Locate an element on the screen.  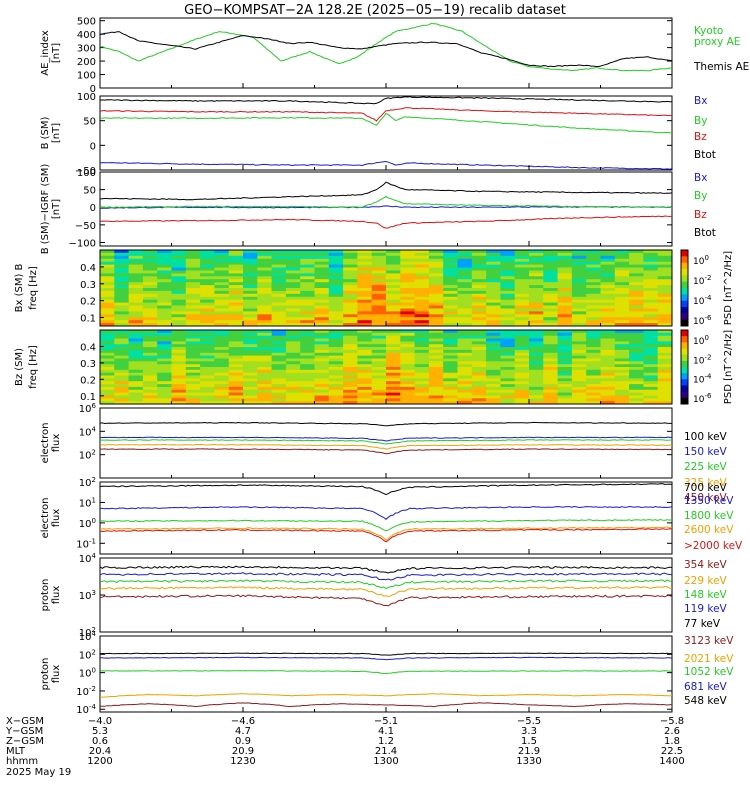
legend-entry: 77 keV is located at coordinates (702, 624).